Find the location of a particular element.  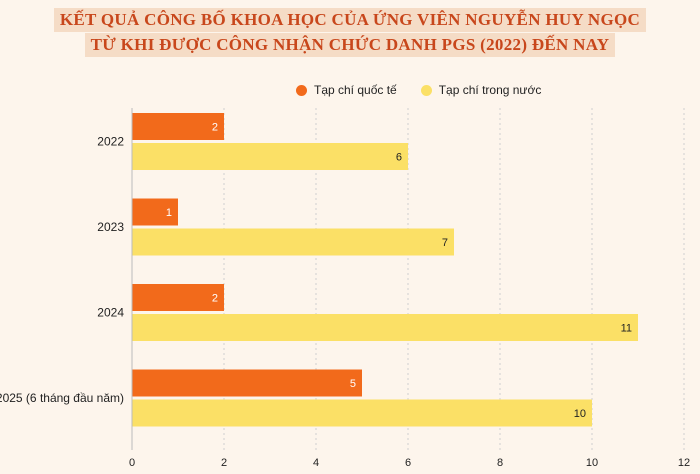

category-label: 2024 is located at coordinates (110, 313).